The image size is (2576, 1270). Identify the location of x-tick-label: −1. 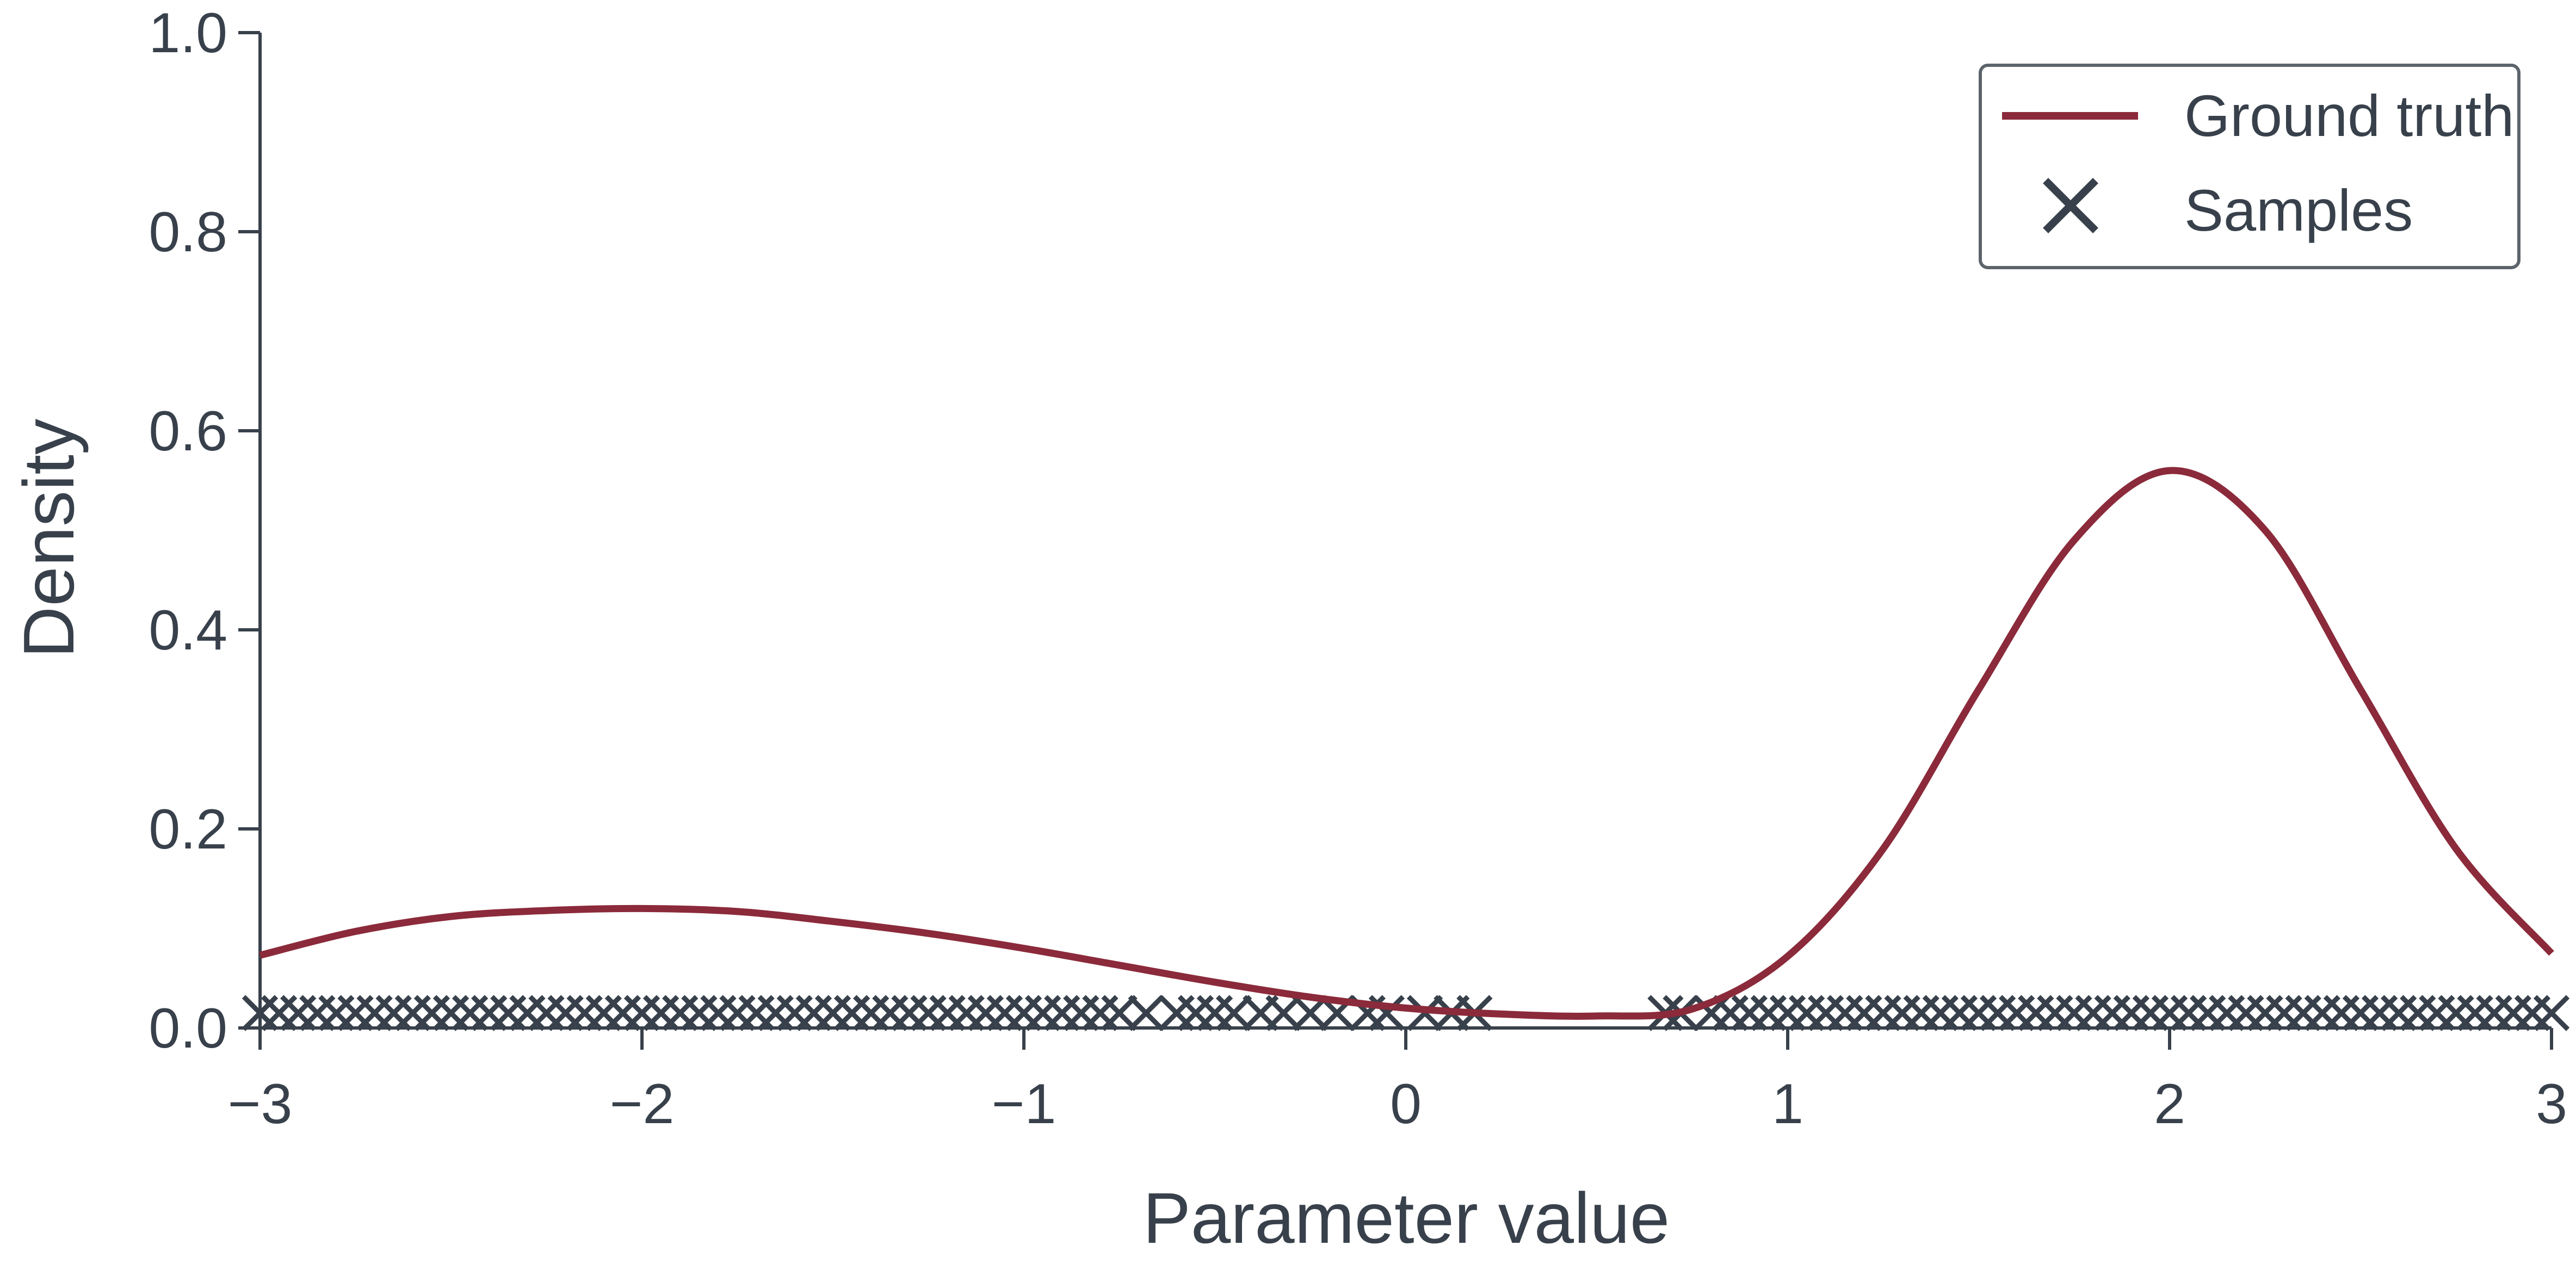
(1025, 1104).